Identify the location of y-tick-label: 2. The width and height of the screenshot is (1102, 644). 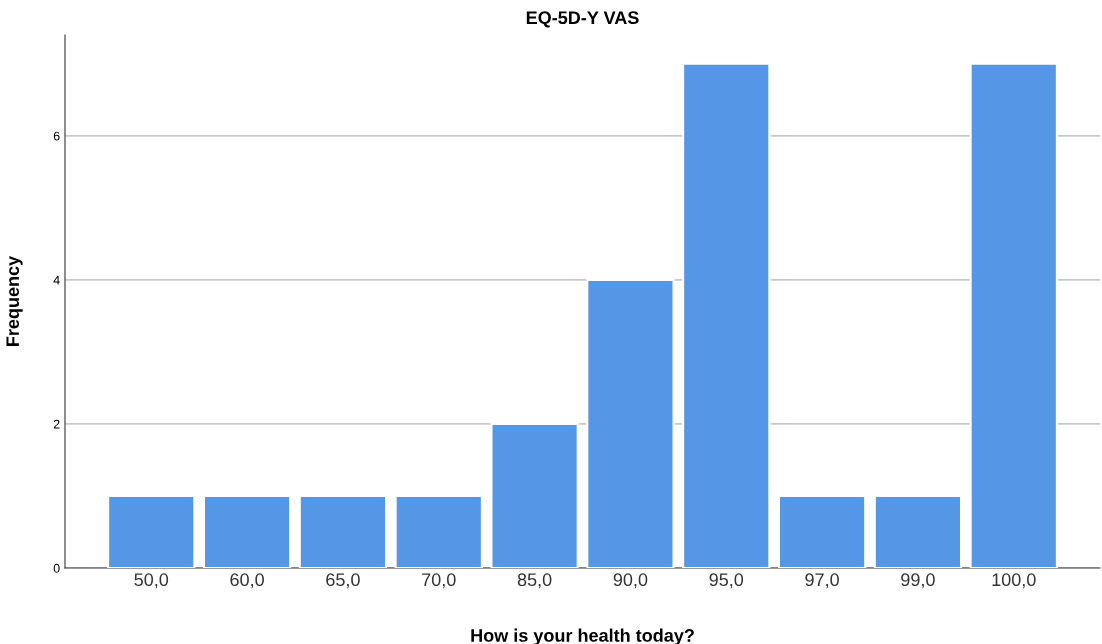
(56, 424).